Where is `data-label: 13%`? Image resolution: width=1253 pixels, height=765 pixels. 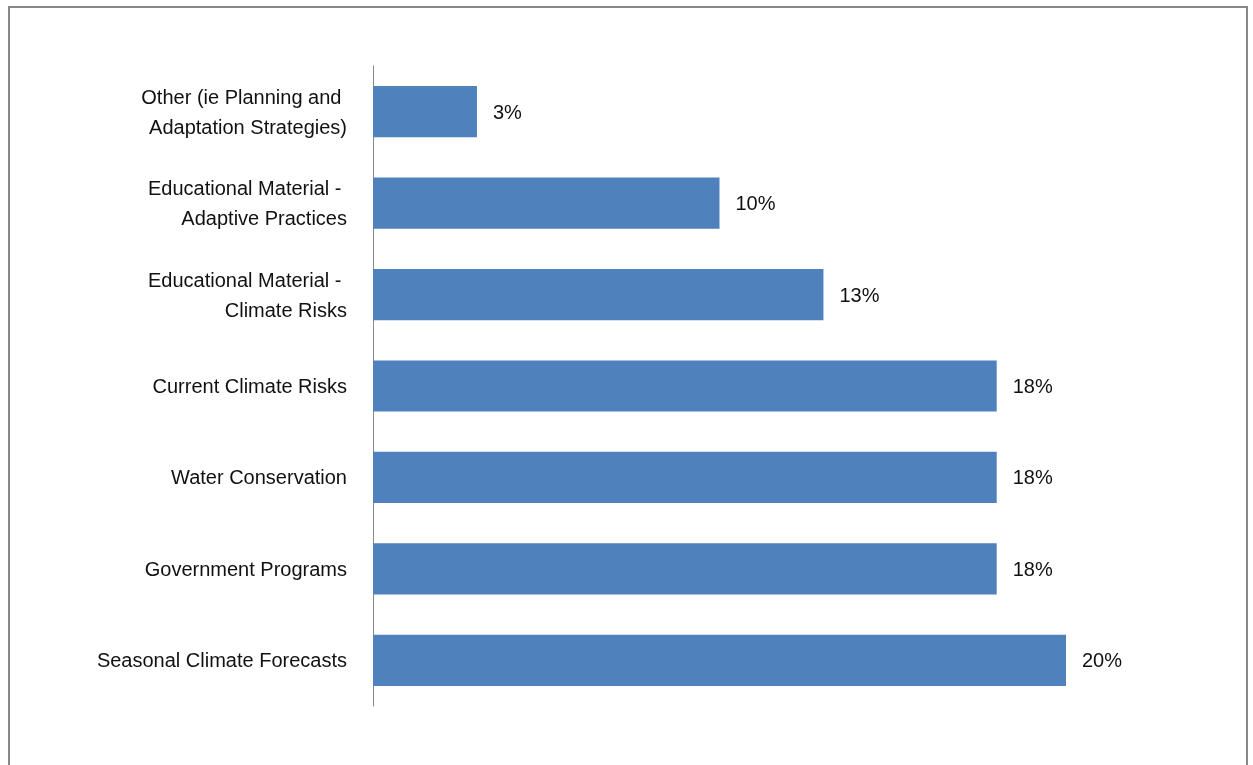 data-label: 13% is located at coordinates (859, 294).